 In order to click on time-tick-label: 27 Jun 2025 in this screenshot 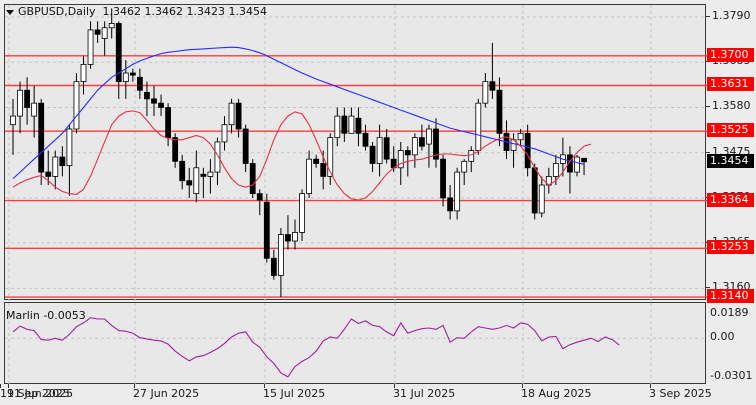, I will do `click(166, 393)`.